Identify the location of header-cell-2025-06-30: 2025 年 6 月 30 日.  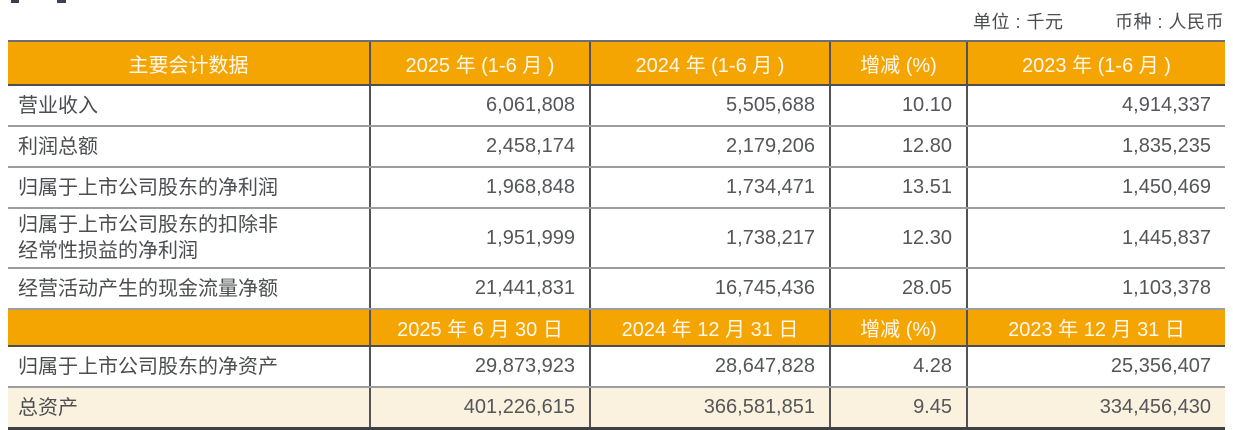
(479, 328).